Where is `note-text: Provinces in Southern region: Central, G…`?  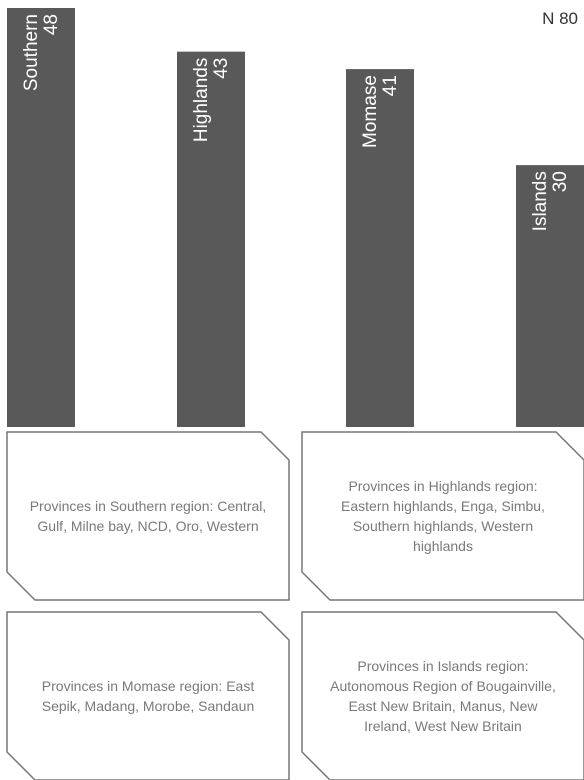
note-text: Provinces in Southern region: Central, G… is located at coordinates (148, 516).